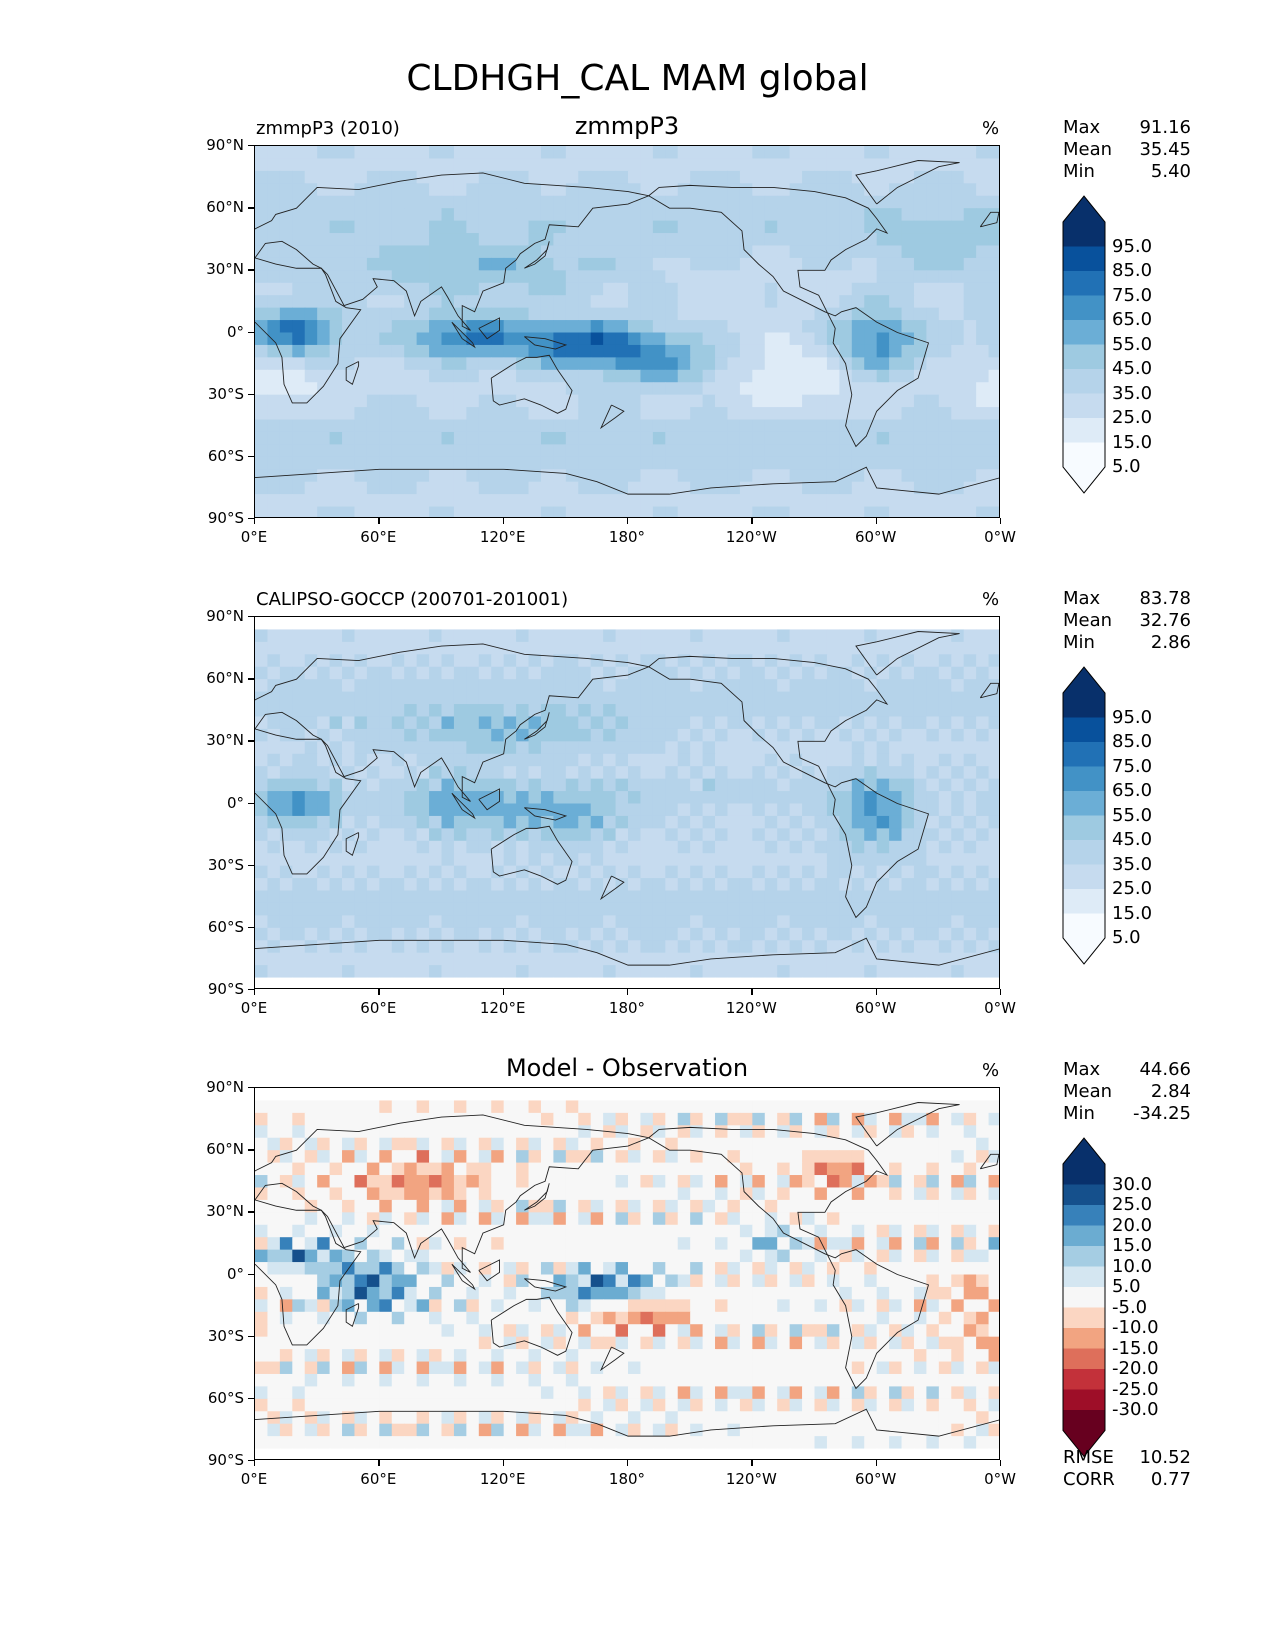 The height and width of the screenshot is (1650, 1275). Describe the element at coordinates (1084, 344) in the screenshot. I see `colorbar-outline` at that location.